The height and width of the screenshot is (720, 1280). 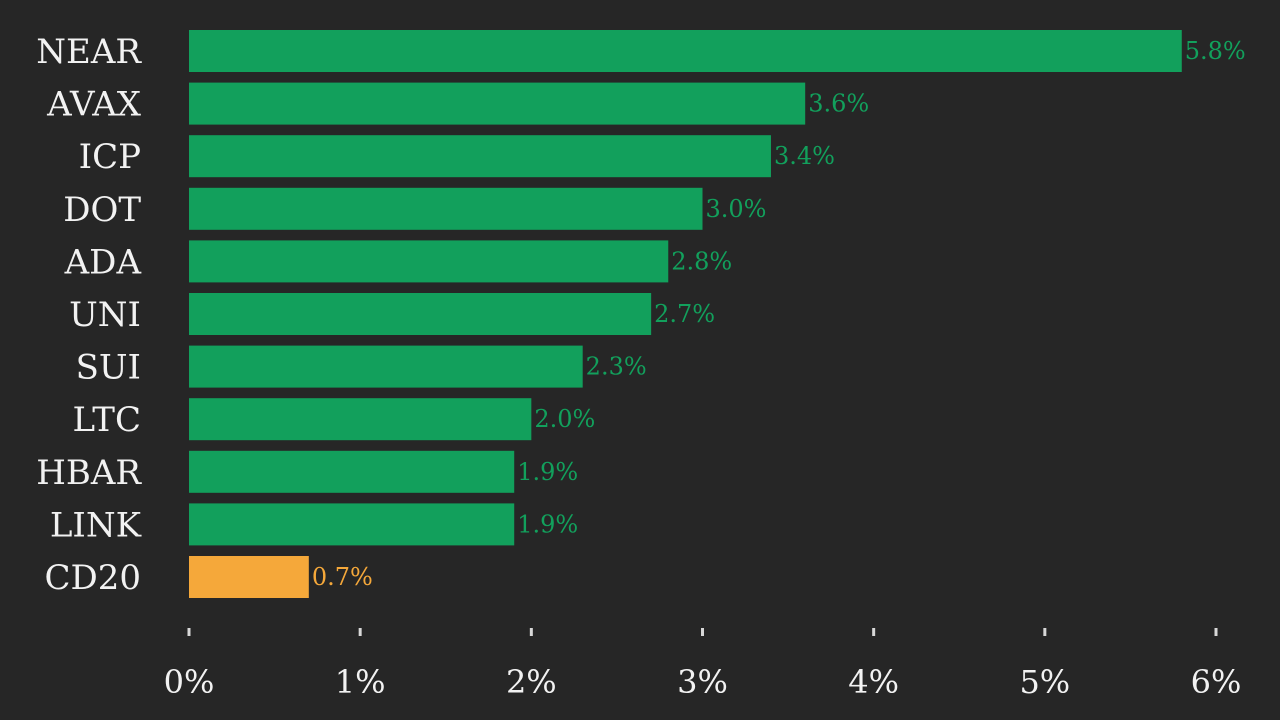 I want to click on x-tick-label: 5%, so click(x=1044, y=682).